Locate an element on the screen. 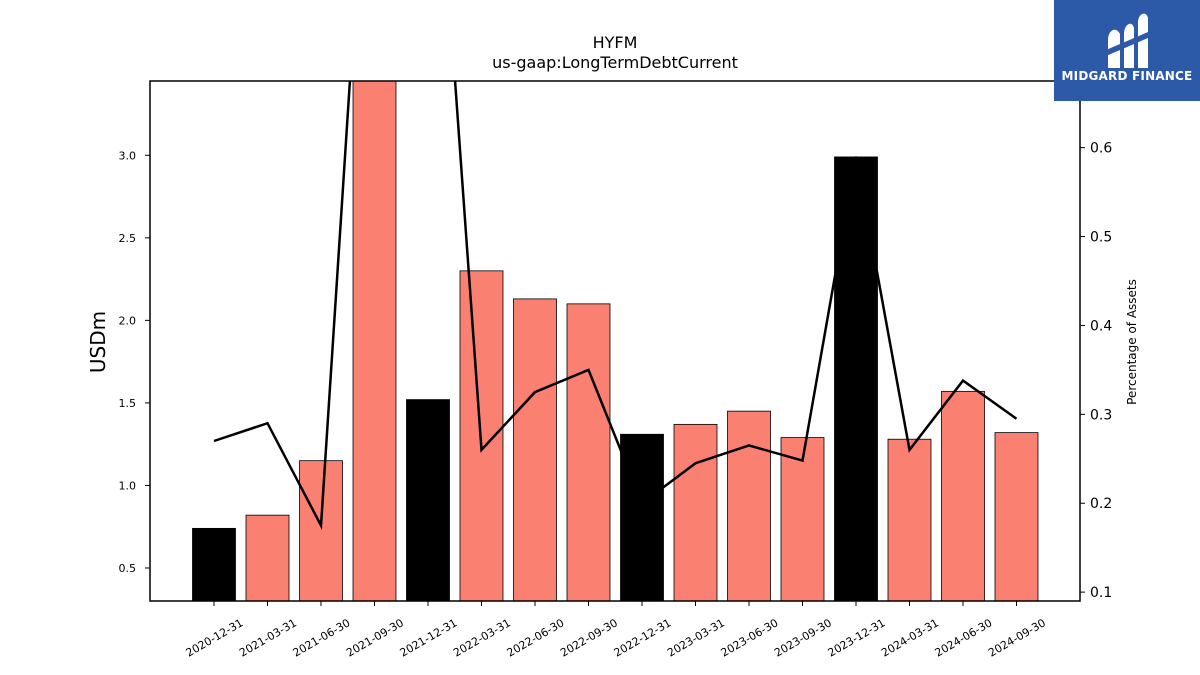 The image size is (1200, 675). y-right-tick-label: 0.1 is located at coordinates (1101, 593).